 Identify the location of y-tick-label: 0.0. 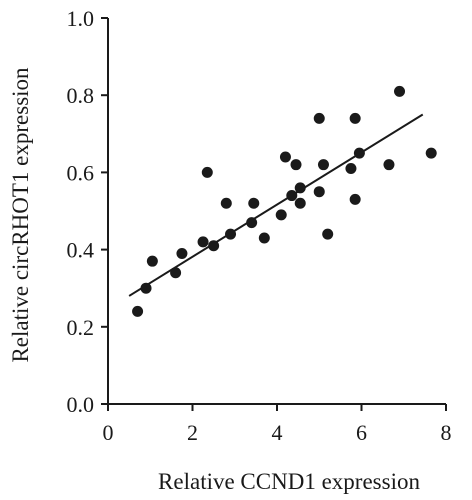
(81, 404).